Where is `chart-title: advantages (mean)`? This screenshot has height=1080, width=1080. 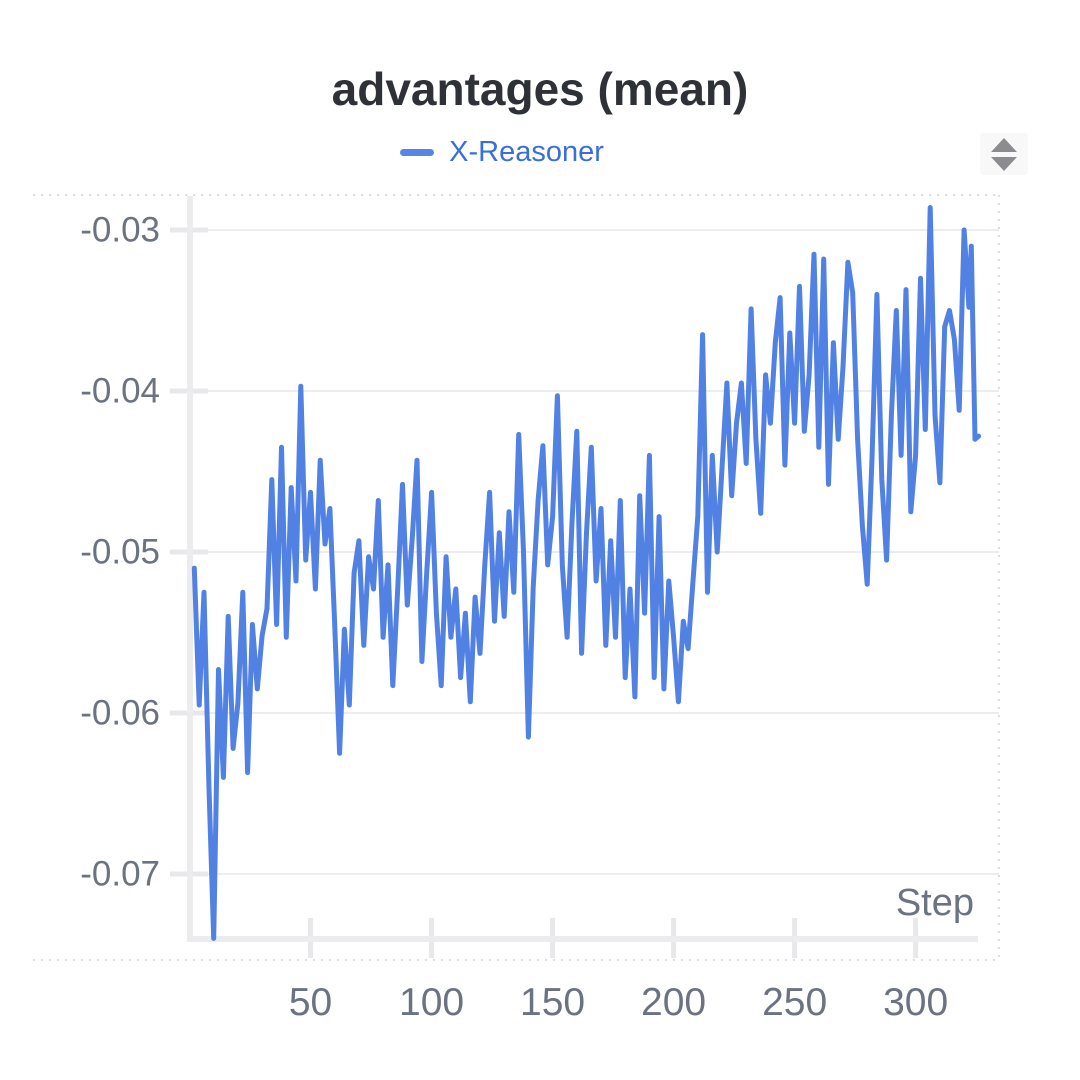
chart-title: advantages (mean) is located at coordinates (540, 89).